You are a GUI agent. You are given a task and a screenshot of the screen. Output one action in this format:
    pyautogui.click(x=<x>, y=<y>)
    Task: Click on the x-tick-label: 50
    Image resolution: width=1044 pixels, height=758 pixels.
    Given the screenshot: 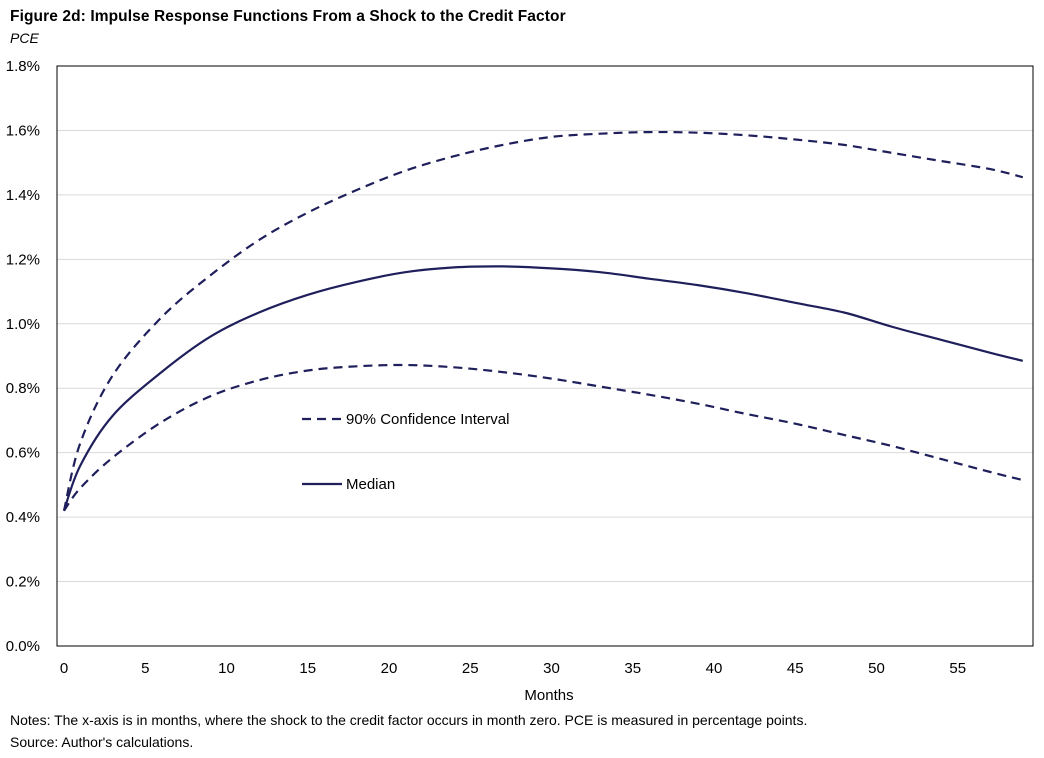 What is the action you would take?
    pyautogui.click(x=876, y=668)
    